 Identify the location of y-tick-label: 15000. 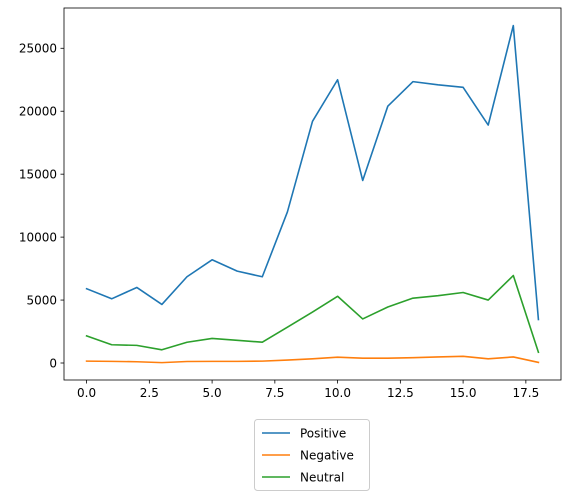
(38, 174).